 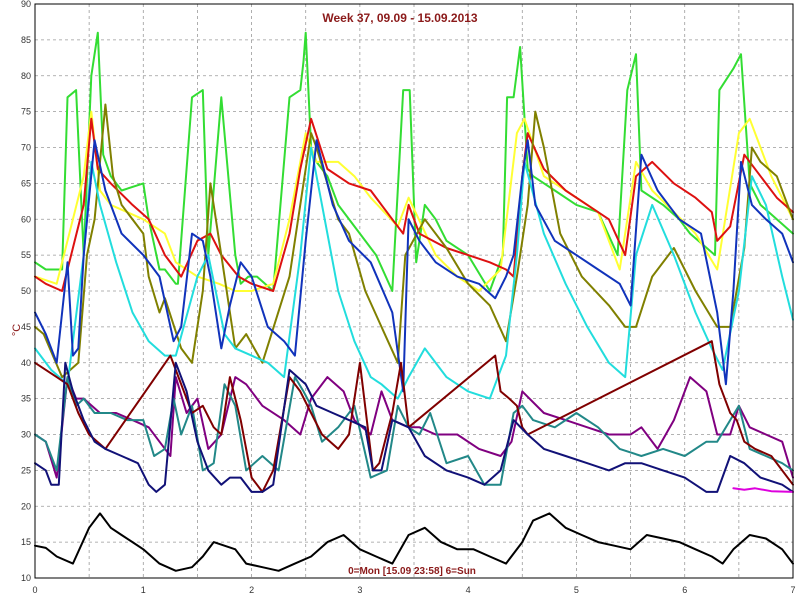 I want to click on chart-annotation: 0=Mon [15.09 23:58] 6=Sun, so click(x=412, y=571).